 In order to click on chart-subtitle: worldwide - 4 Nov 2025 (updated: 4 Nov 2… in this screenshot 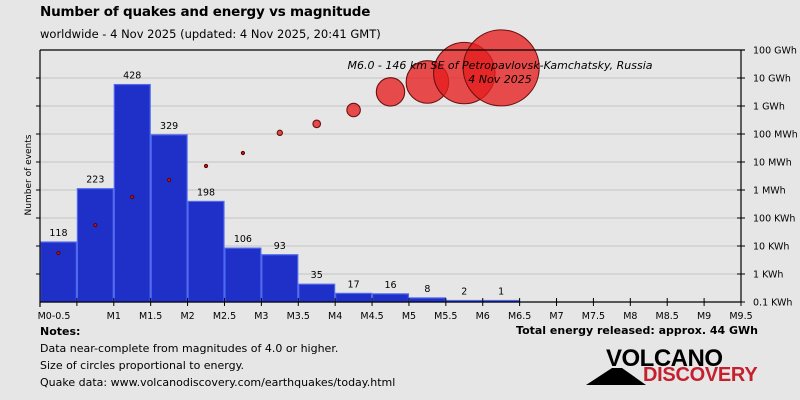, I will do `click(210, 34)`.